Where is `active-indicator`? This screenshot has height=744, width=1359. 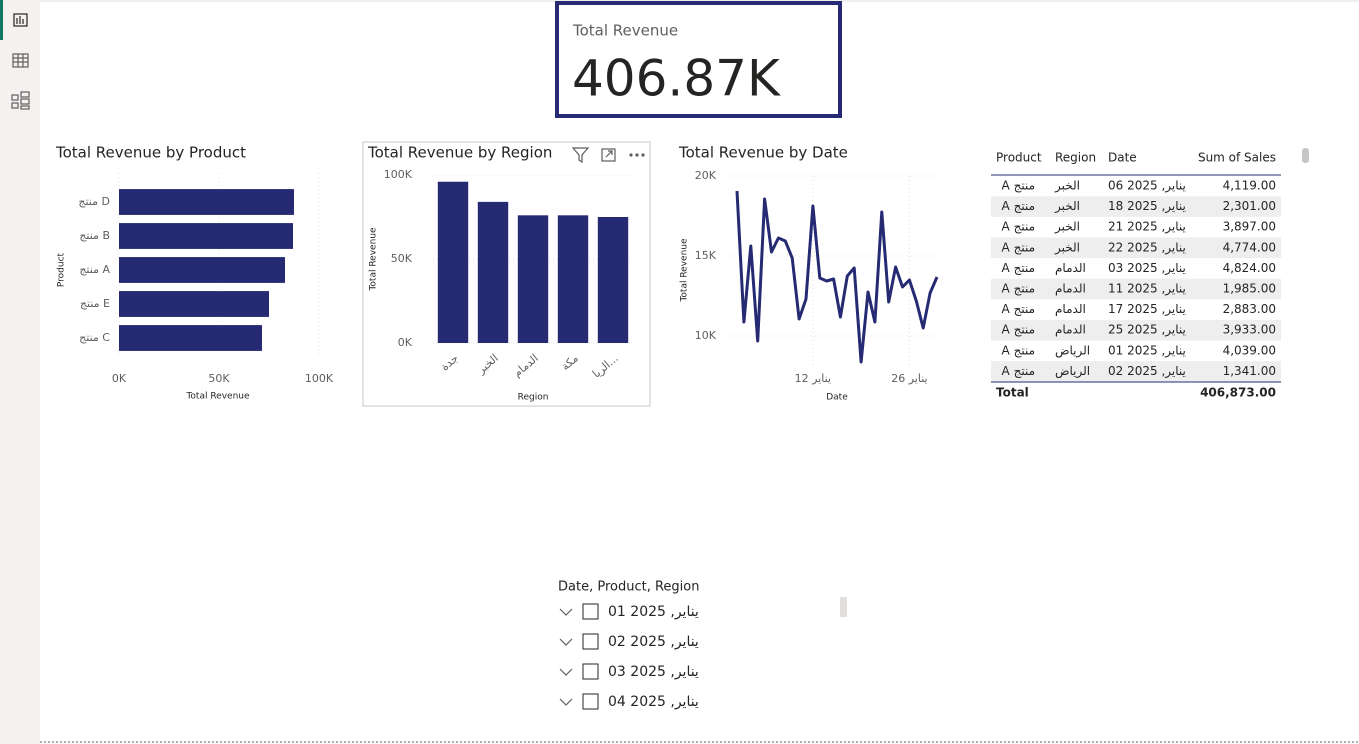
active-indicator is located at coordinates (1, 20).